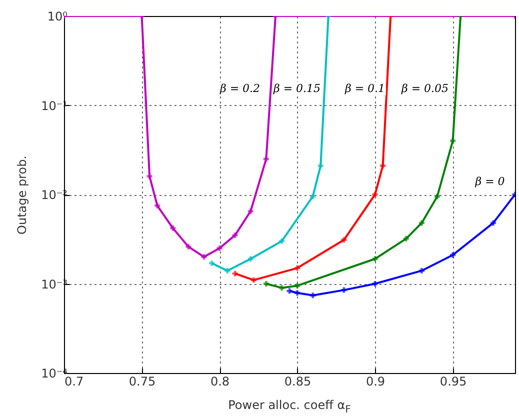  I want to click on x-tick-label: 0.85, so click(298, 381).